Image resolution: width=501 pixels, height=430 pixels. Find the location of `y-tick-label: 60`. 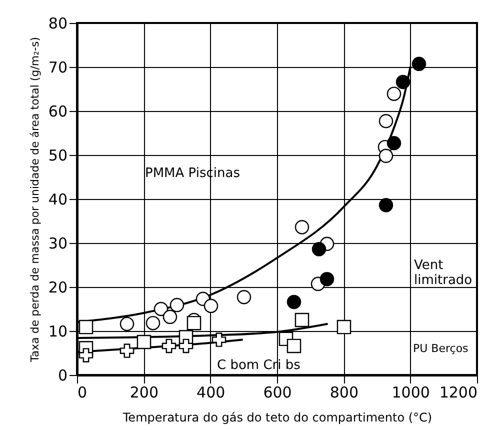

y-tick-label: 60 is located at coordinates (58, 111).